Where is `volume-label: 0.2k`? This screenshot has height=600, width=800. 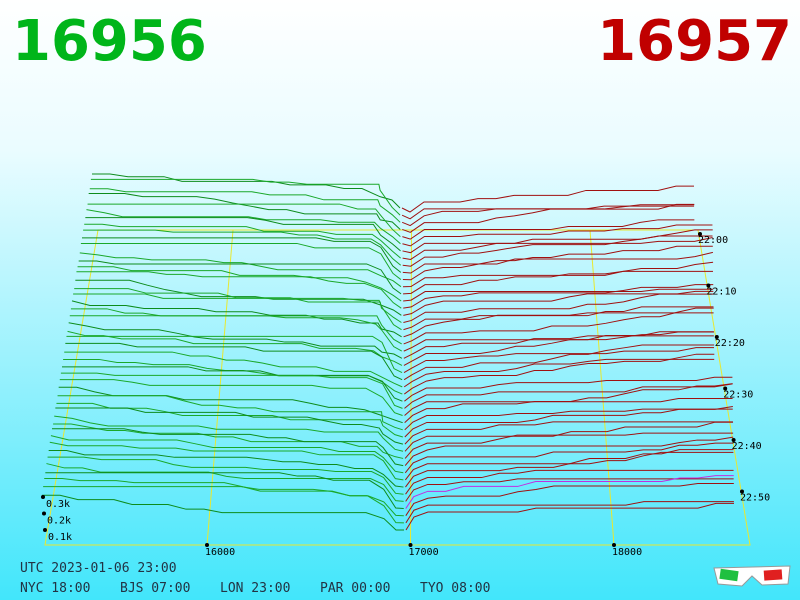 volume-label: 0.2k is located at coordinates (59, 521).